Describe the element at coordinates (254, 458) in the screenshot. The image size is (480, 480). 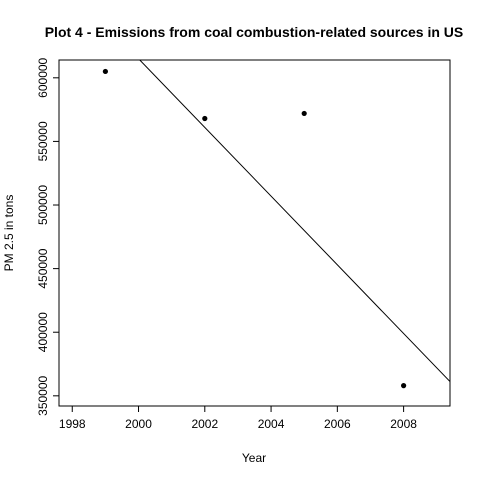
I see `x-axis-label: Year` at that location.